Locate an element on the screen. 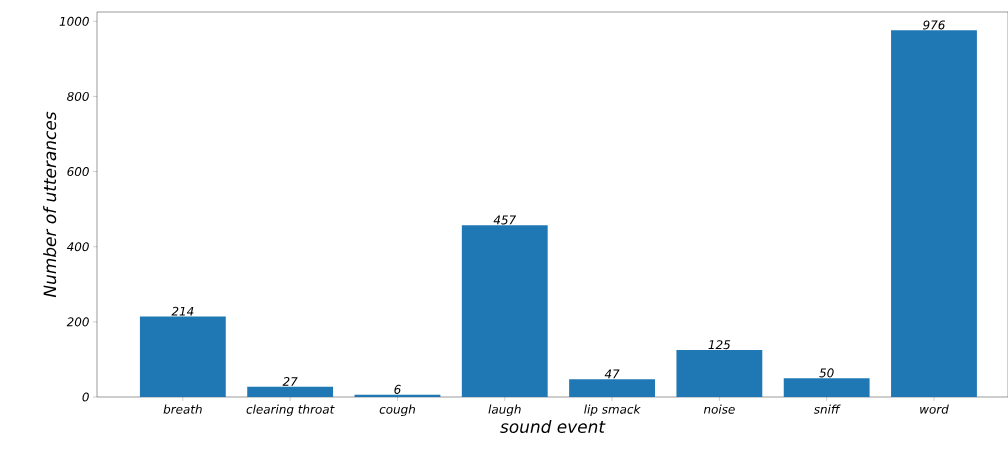  y-axis-title: Number of utterances is located at coordinates (50, 204).